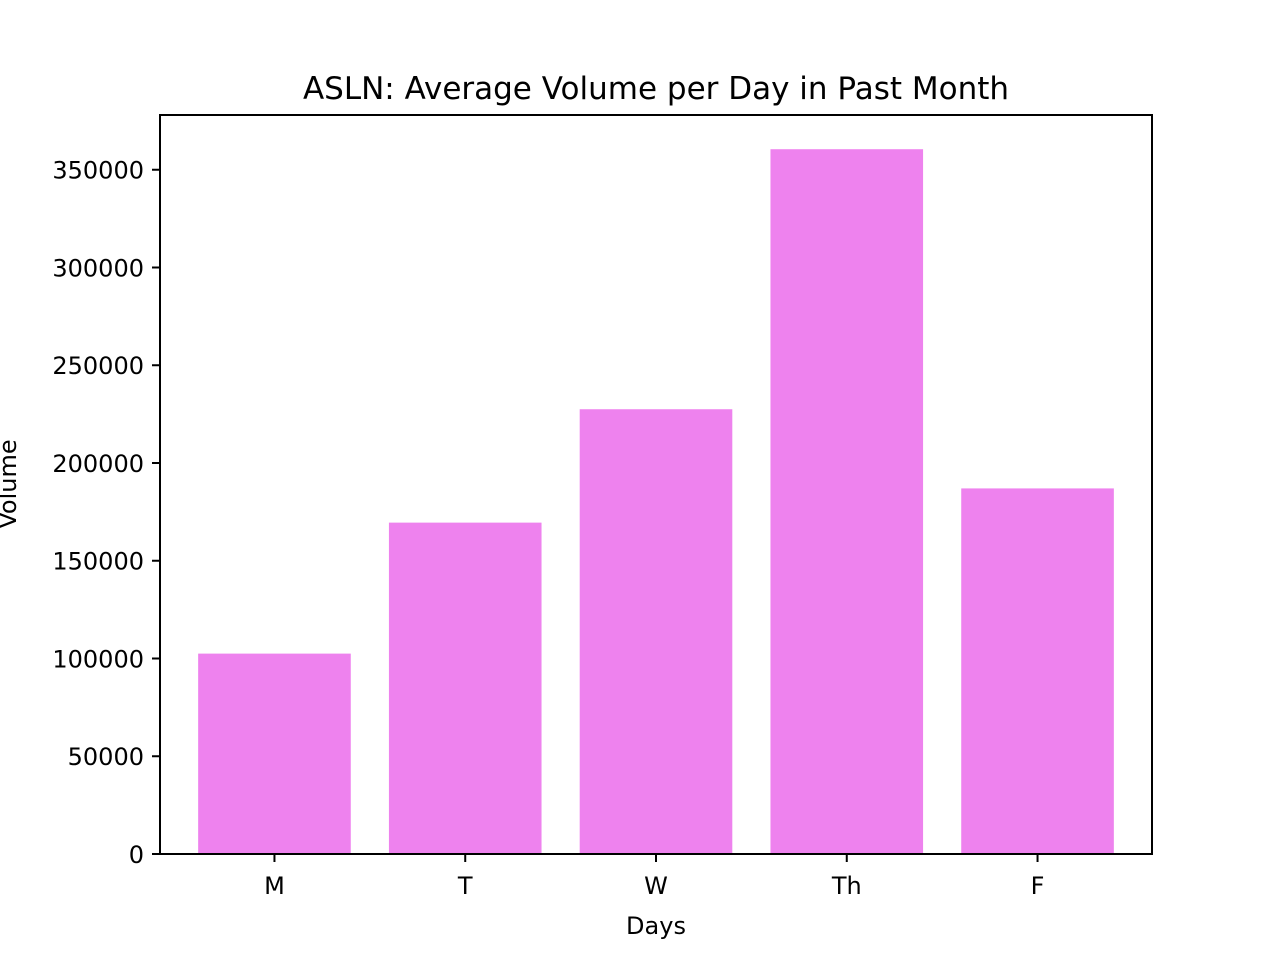 Image resolution: width=1280 pixels, height=960 pixels. What do you see at coordinates (98, 659) in the screenshot?
I see `y-tick-label: 100000` at bounding box center [98, 659].